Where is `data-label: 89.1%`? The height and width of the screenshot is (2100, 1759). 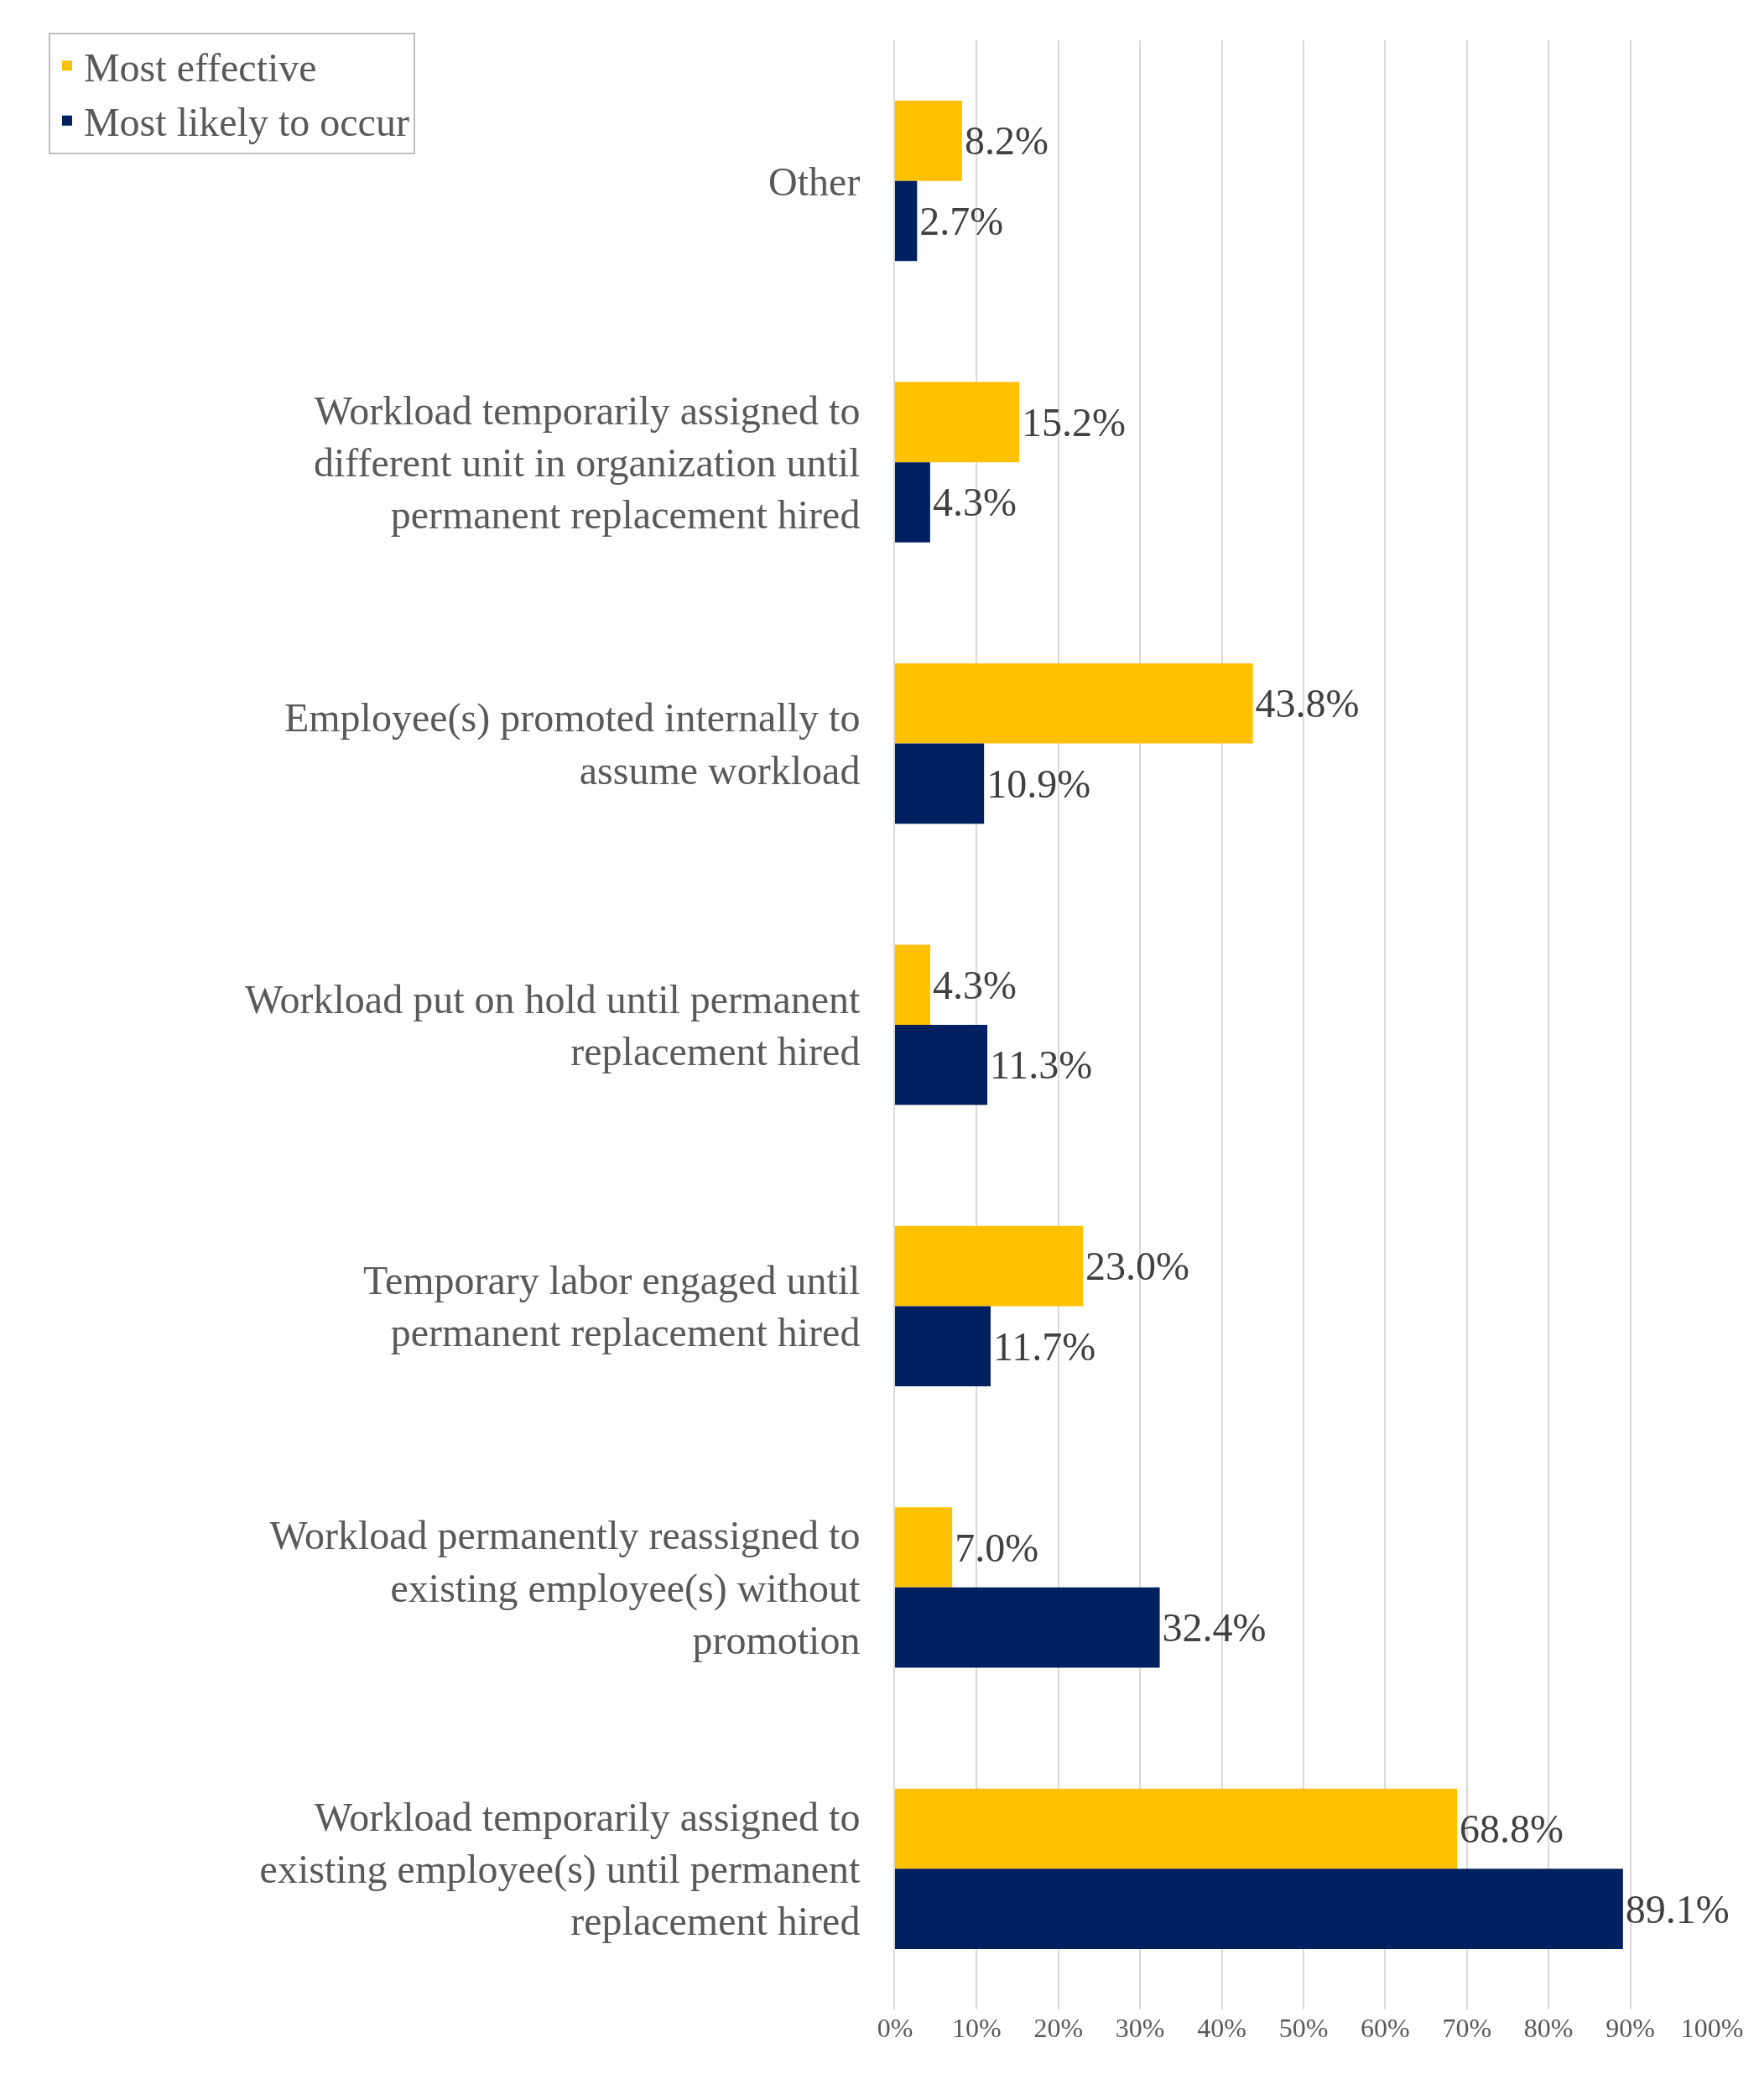
data-label: 89.1% is located at coordinates (1677, 1908).